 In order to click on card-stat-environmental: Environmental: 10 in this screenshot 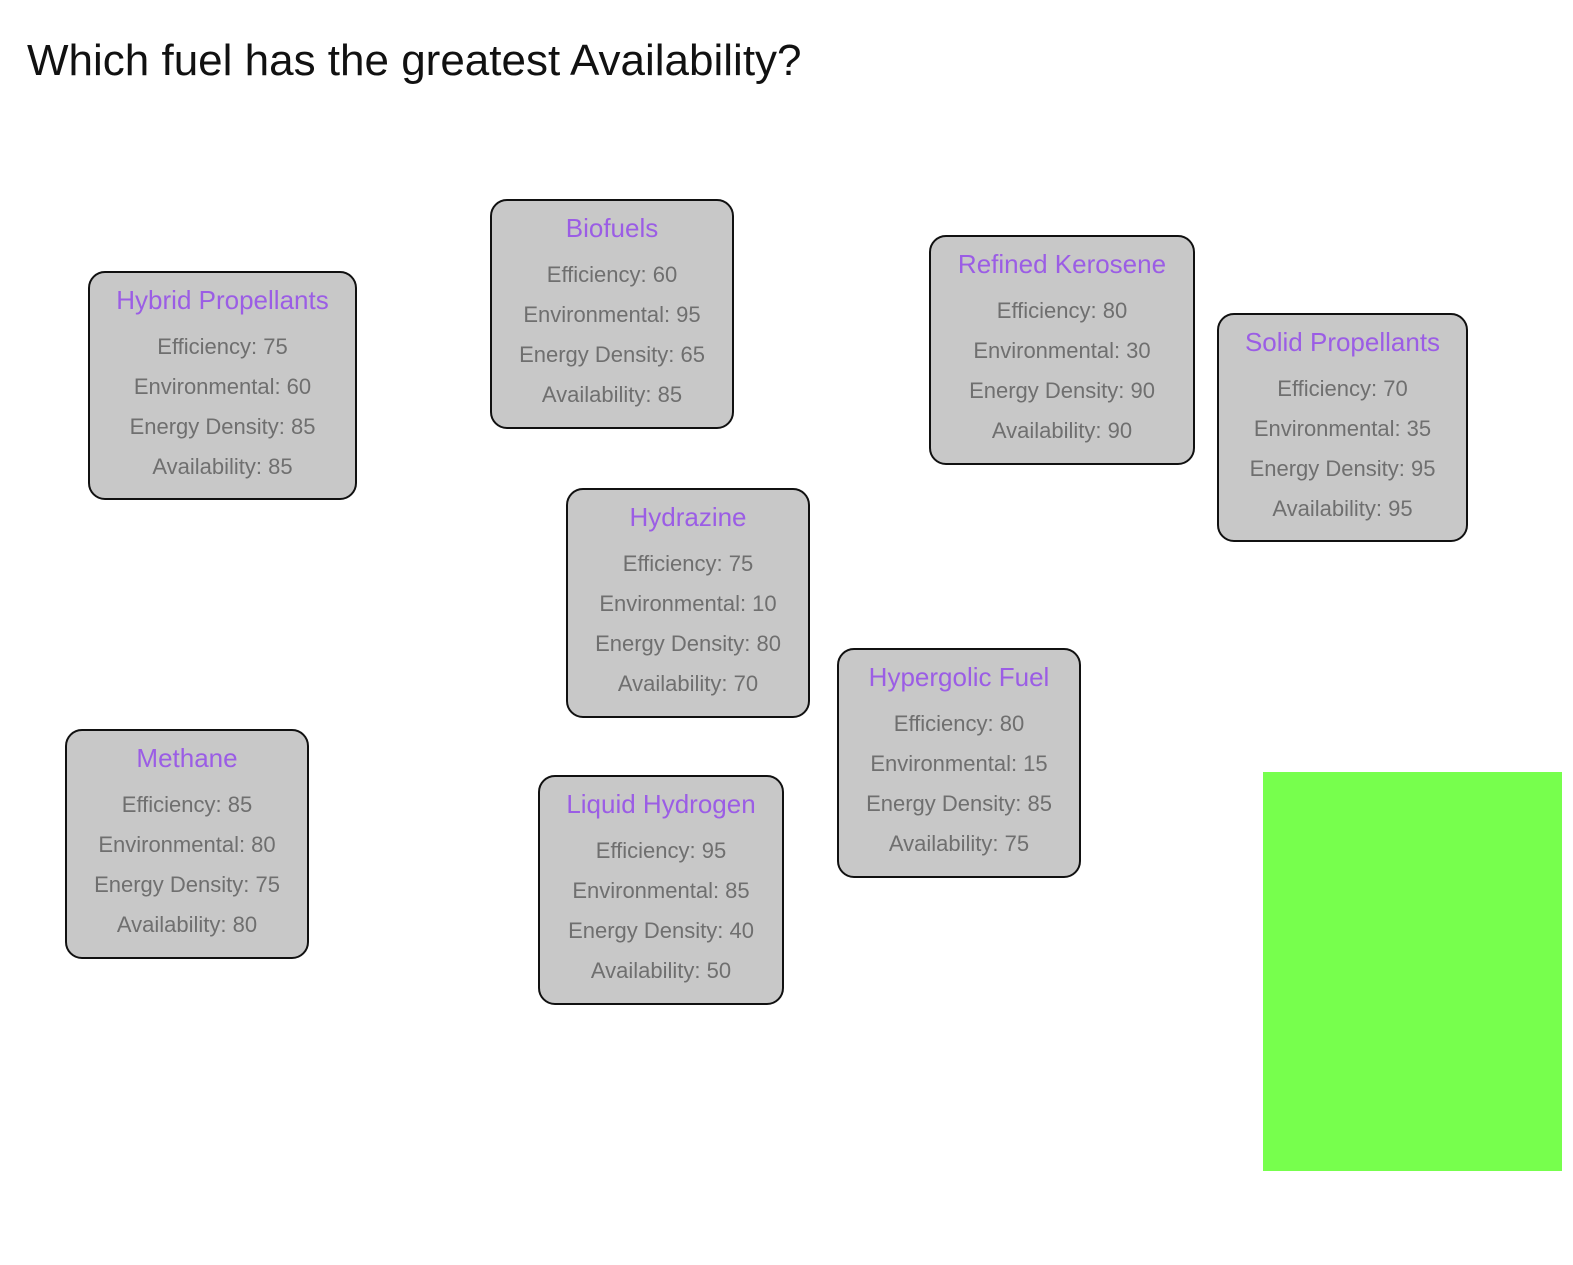, I will do `click(688, 603)`.